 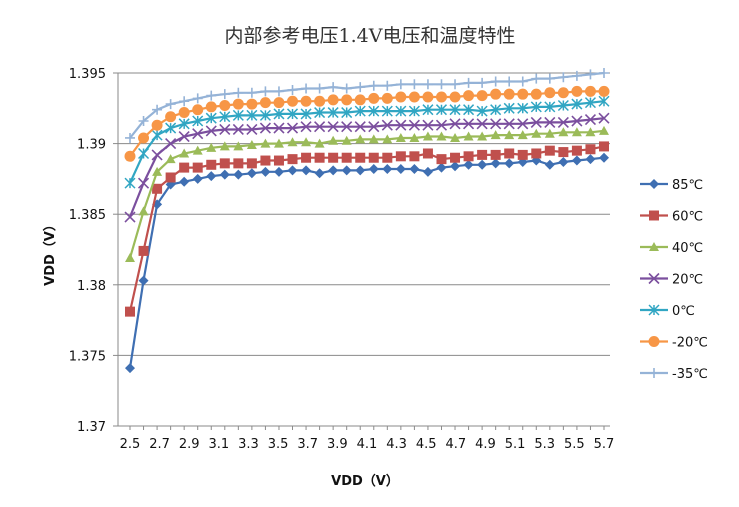 I want to click on legend-item: 0℃, so click(x=667, y=311).